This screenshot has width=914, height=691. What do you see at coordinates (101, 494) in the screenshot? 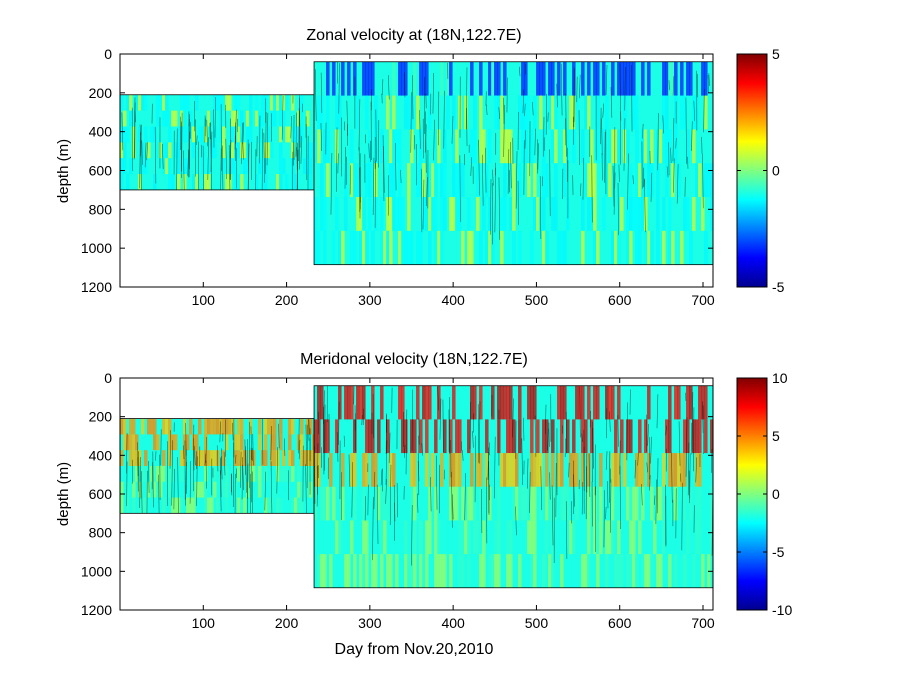
I see `y-tick-label: 600` at bounding box center [101, 494].